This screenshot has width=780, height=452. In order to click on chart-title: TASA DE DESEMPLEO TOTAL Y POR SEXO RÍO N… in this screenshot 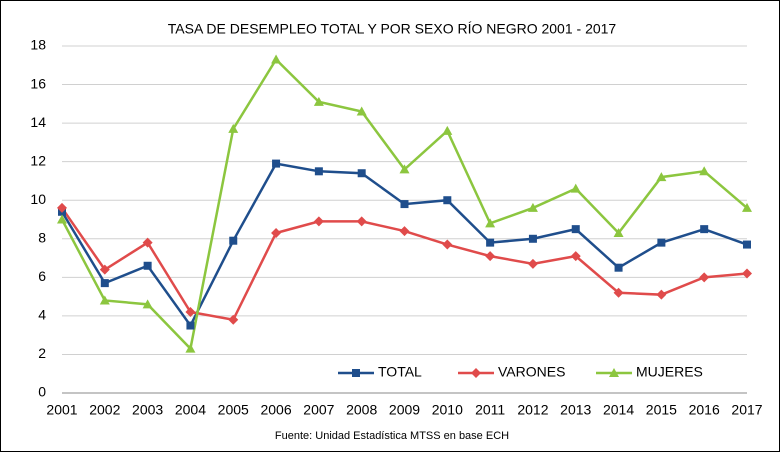, I will do `click(392, 29)`.